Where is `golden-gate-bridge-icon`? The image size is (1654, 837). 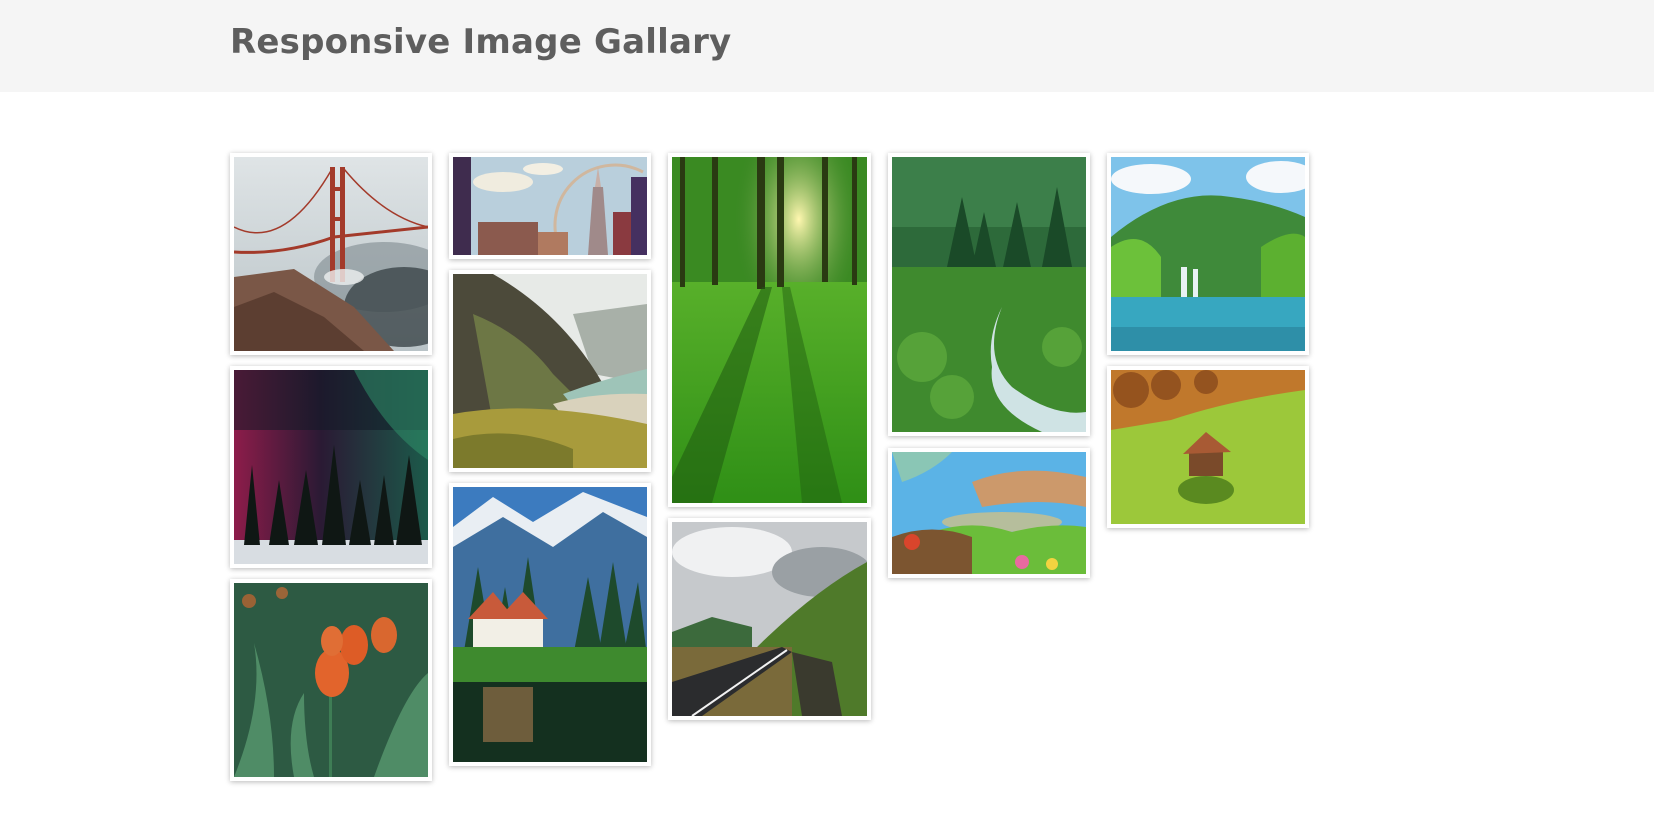 golden-gate-bridge-icon is located at coordinates (331, 254).